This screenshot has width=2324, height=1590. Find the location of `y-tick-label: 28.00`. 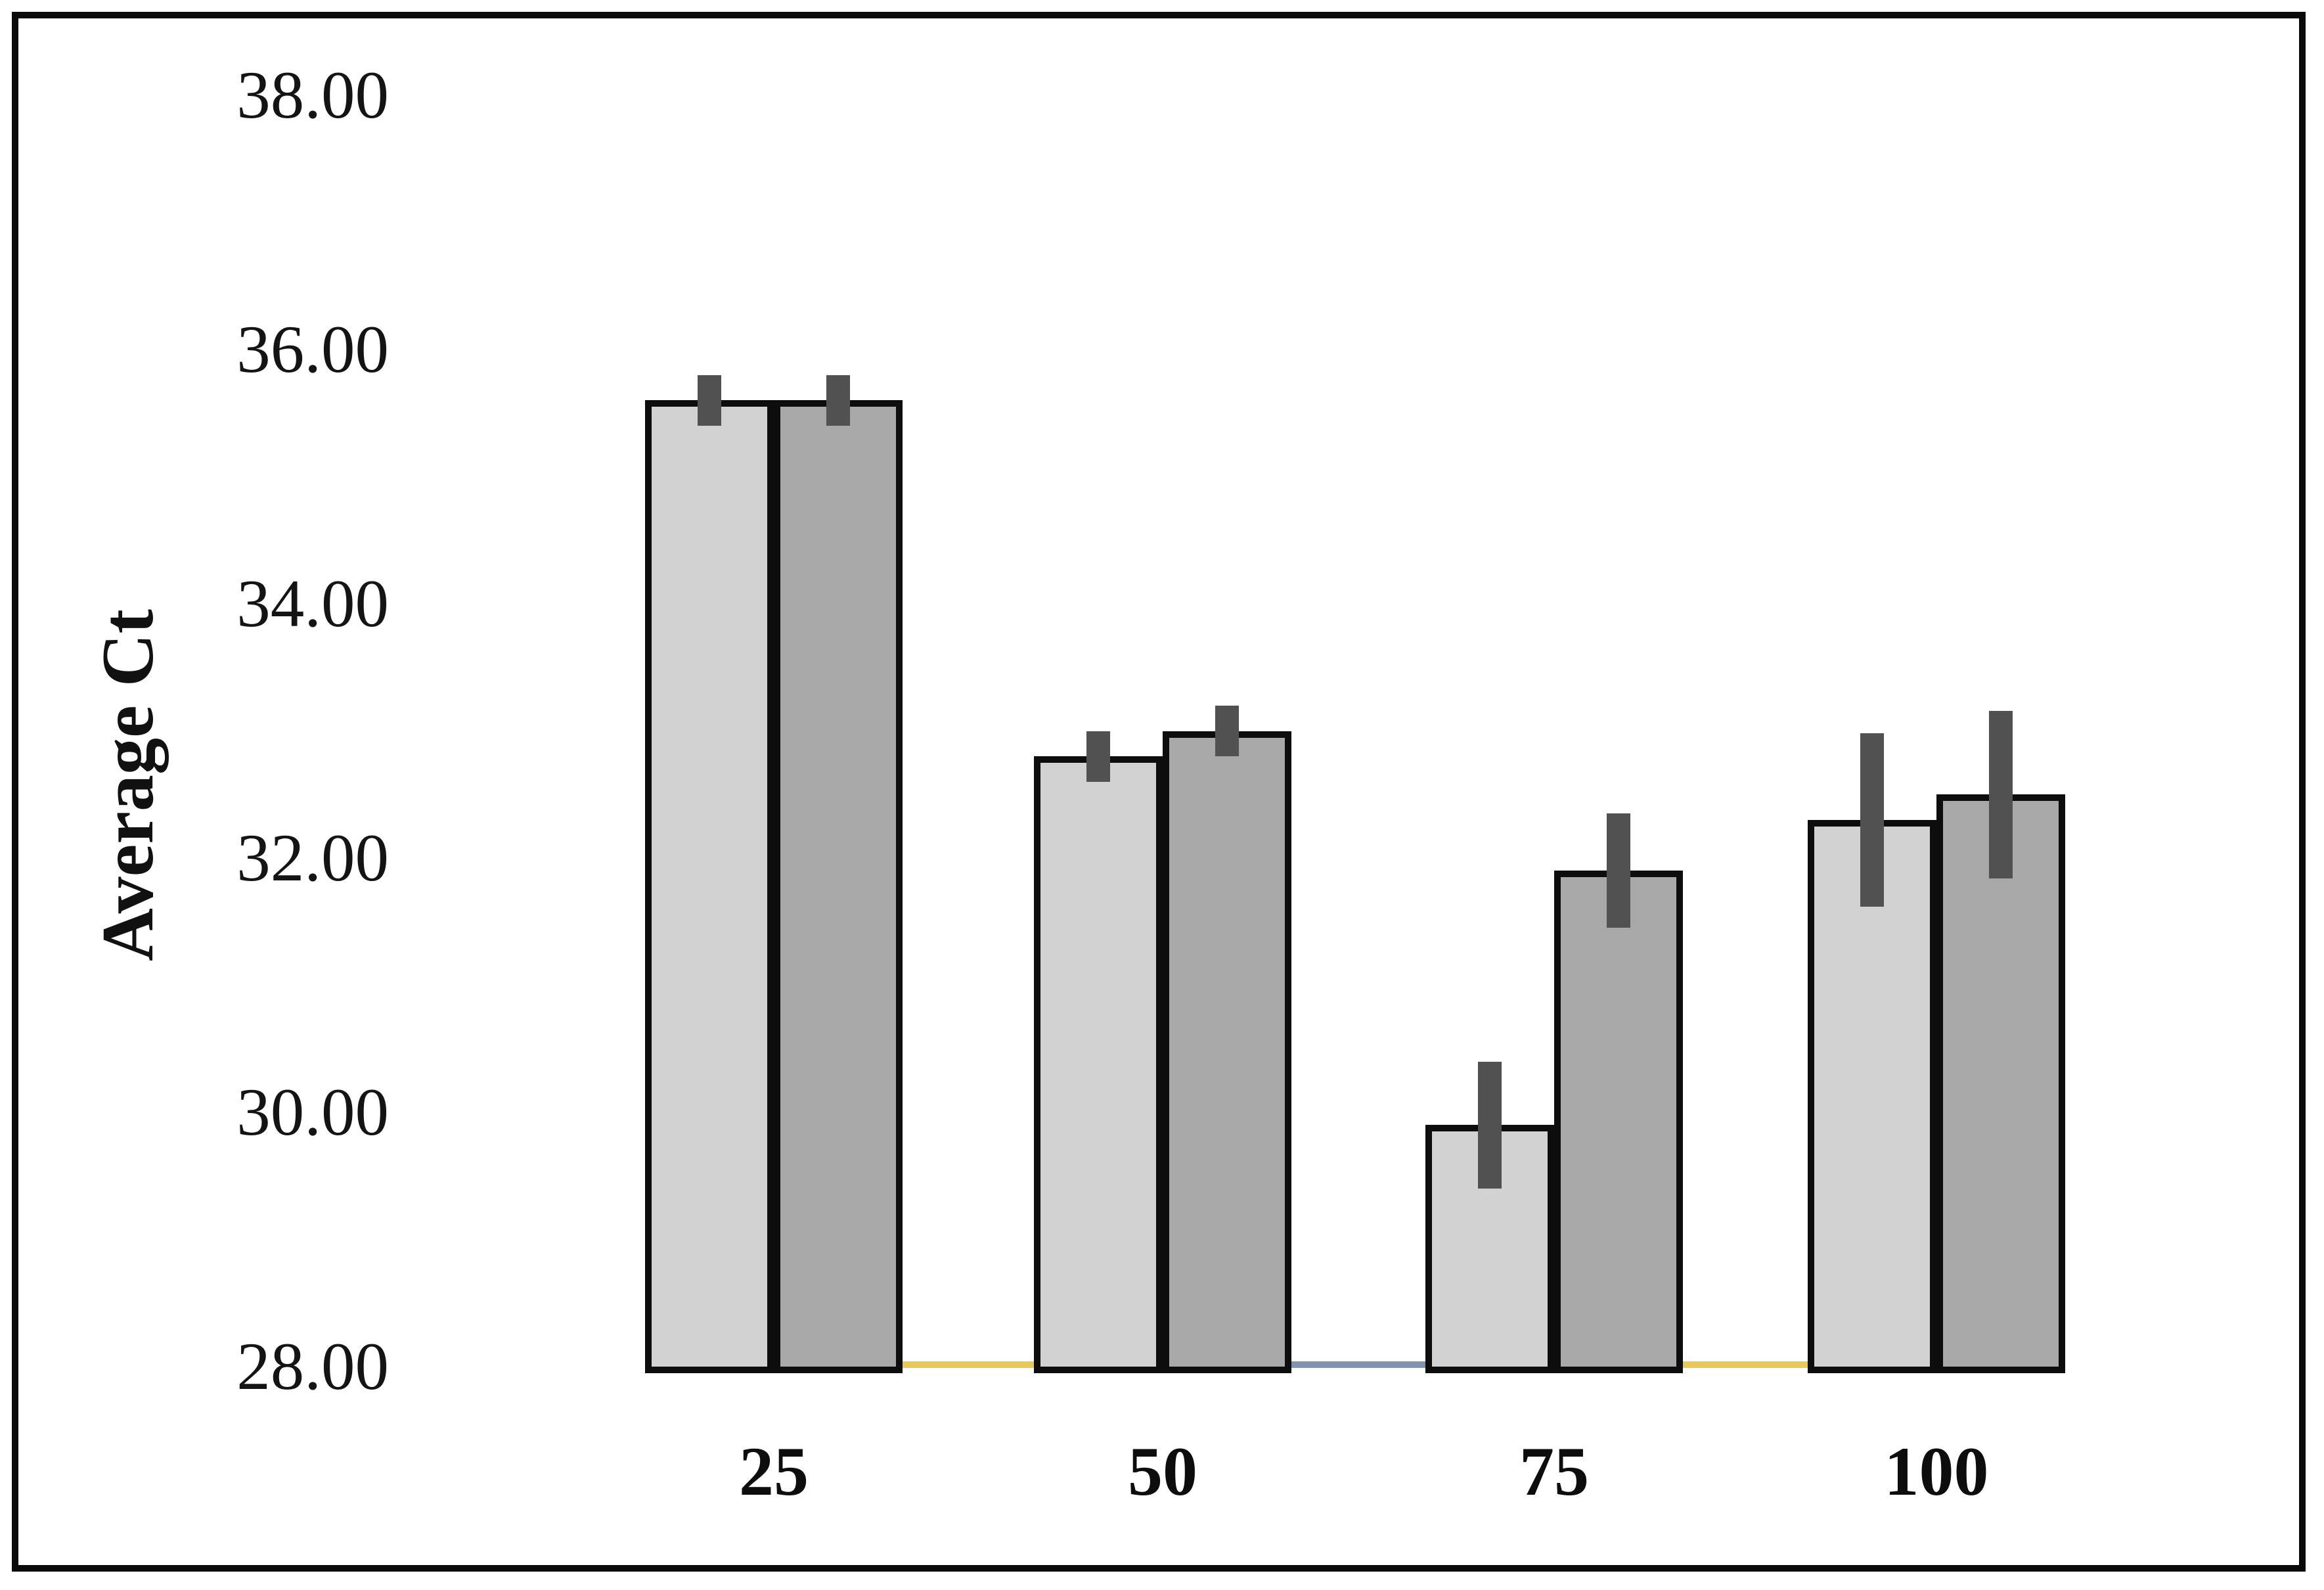

y-tick-label: 28.00 is located at coordinates (312, 1367).